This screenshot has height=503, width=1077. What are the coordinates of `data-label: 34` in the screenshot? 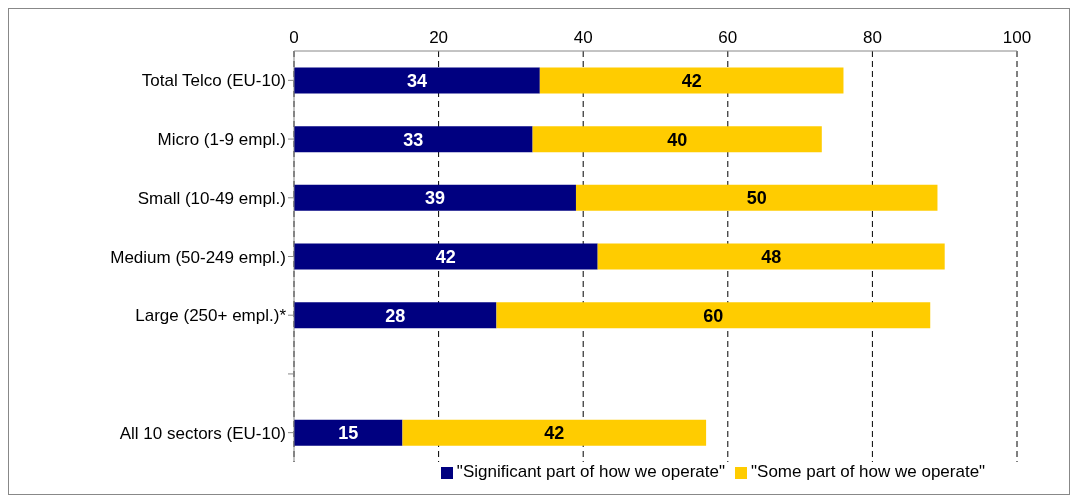 It's located at (416, 80).